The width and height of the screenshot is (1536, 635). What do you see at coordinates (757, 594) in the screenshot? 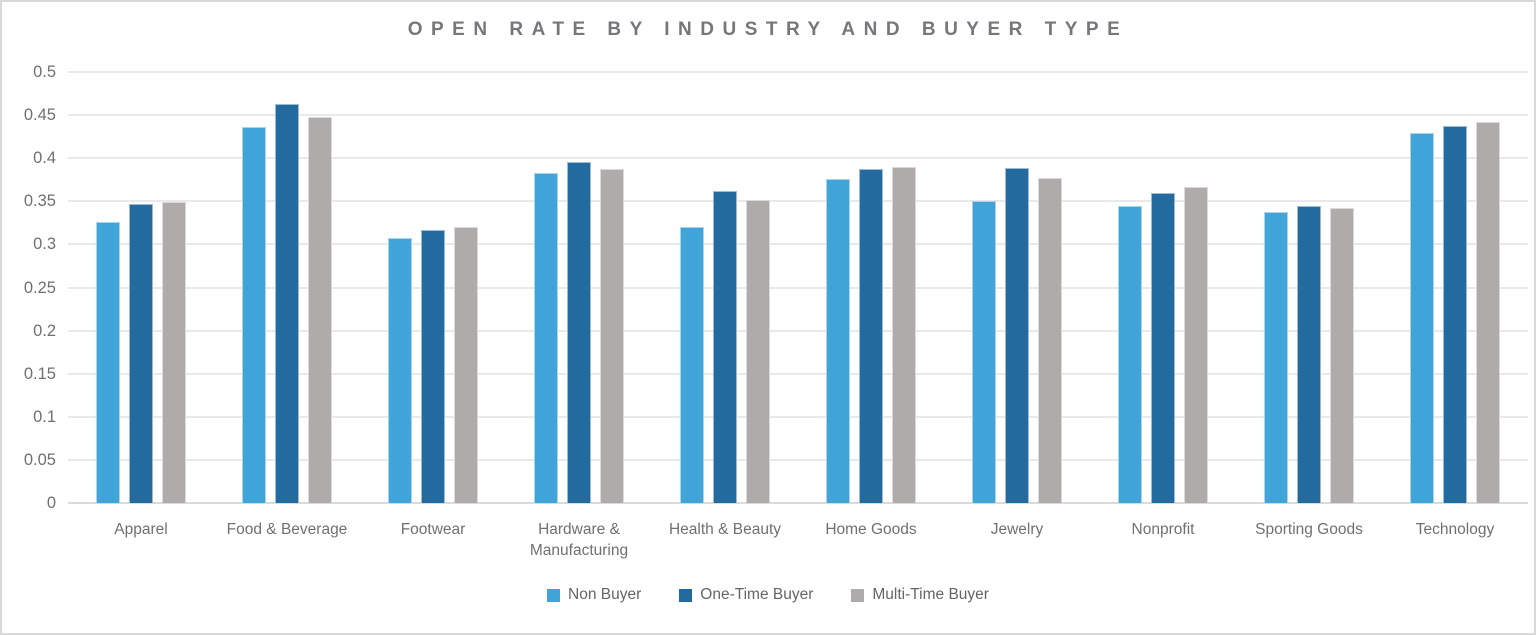
I see `legend-label: One-Time Buyer` at bounding box center [757, 594].